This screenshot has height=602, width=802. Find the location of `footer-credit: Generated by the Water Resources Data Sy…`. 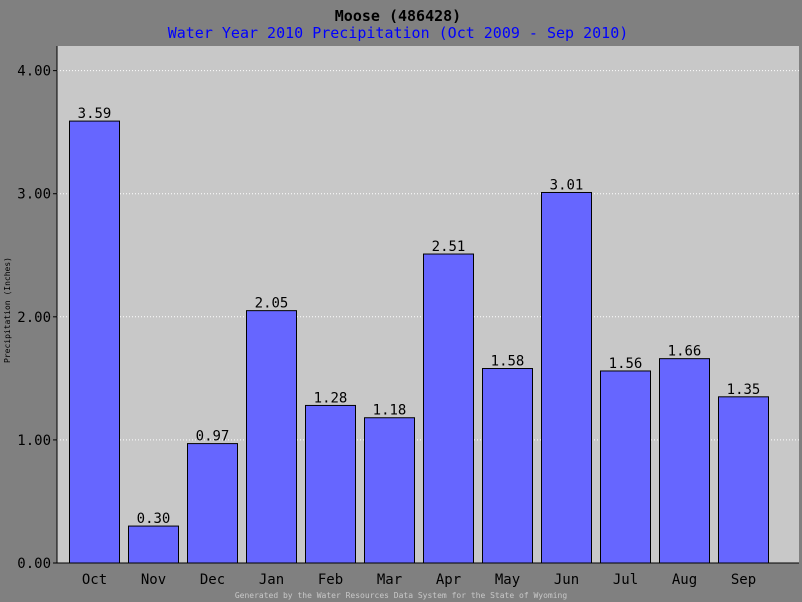

footer-credit: Generated by the Water Resources Data Sy… is located at coordinates (401, 595).